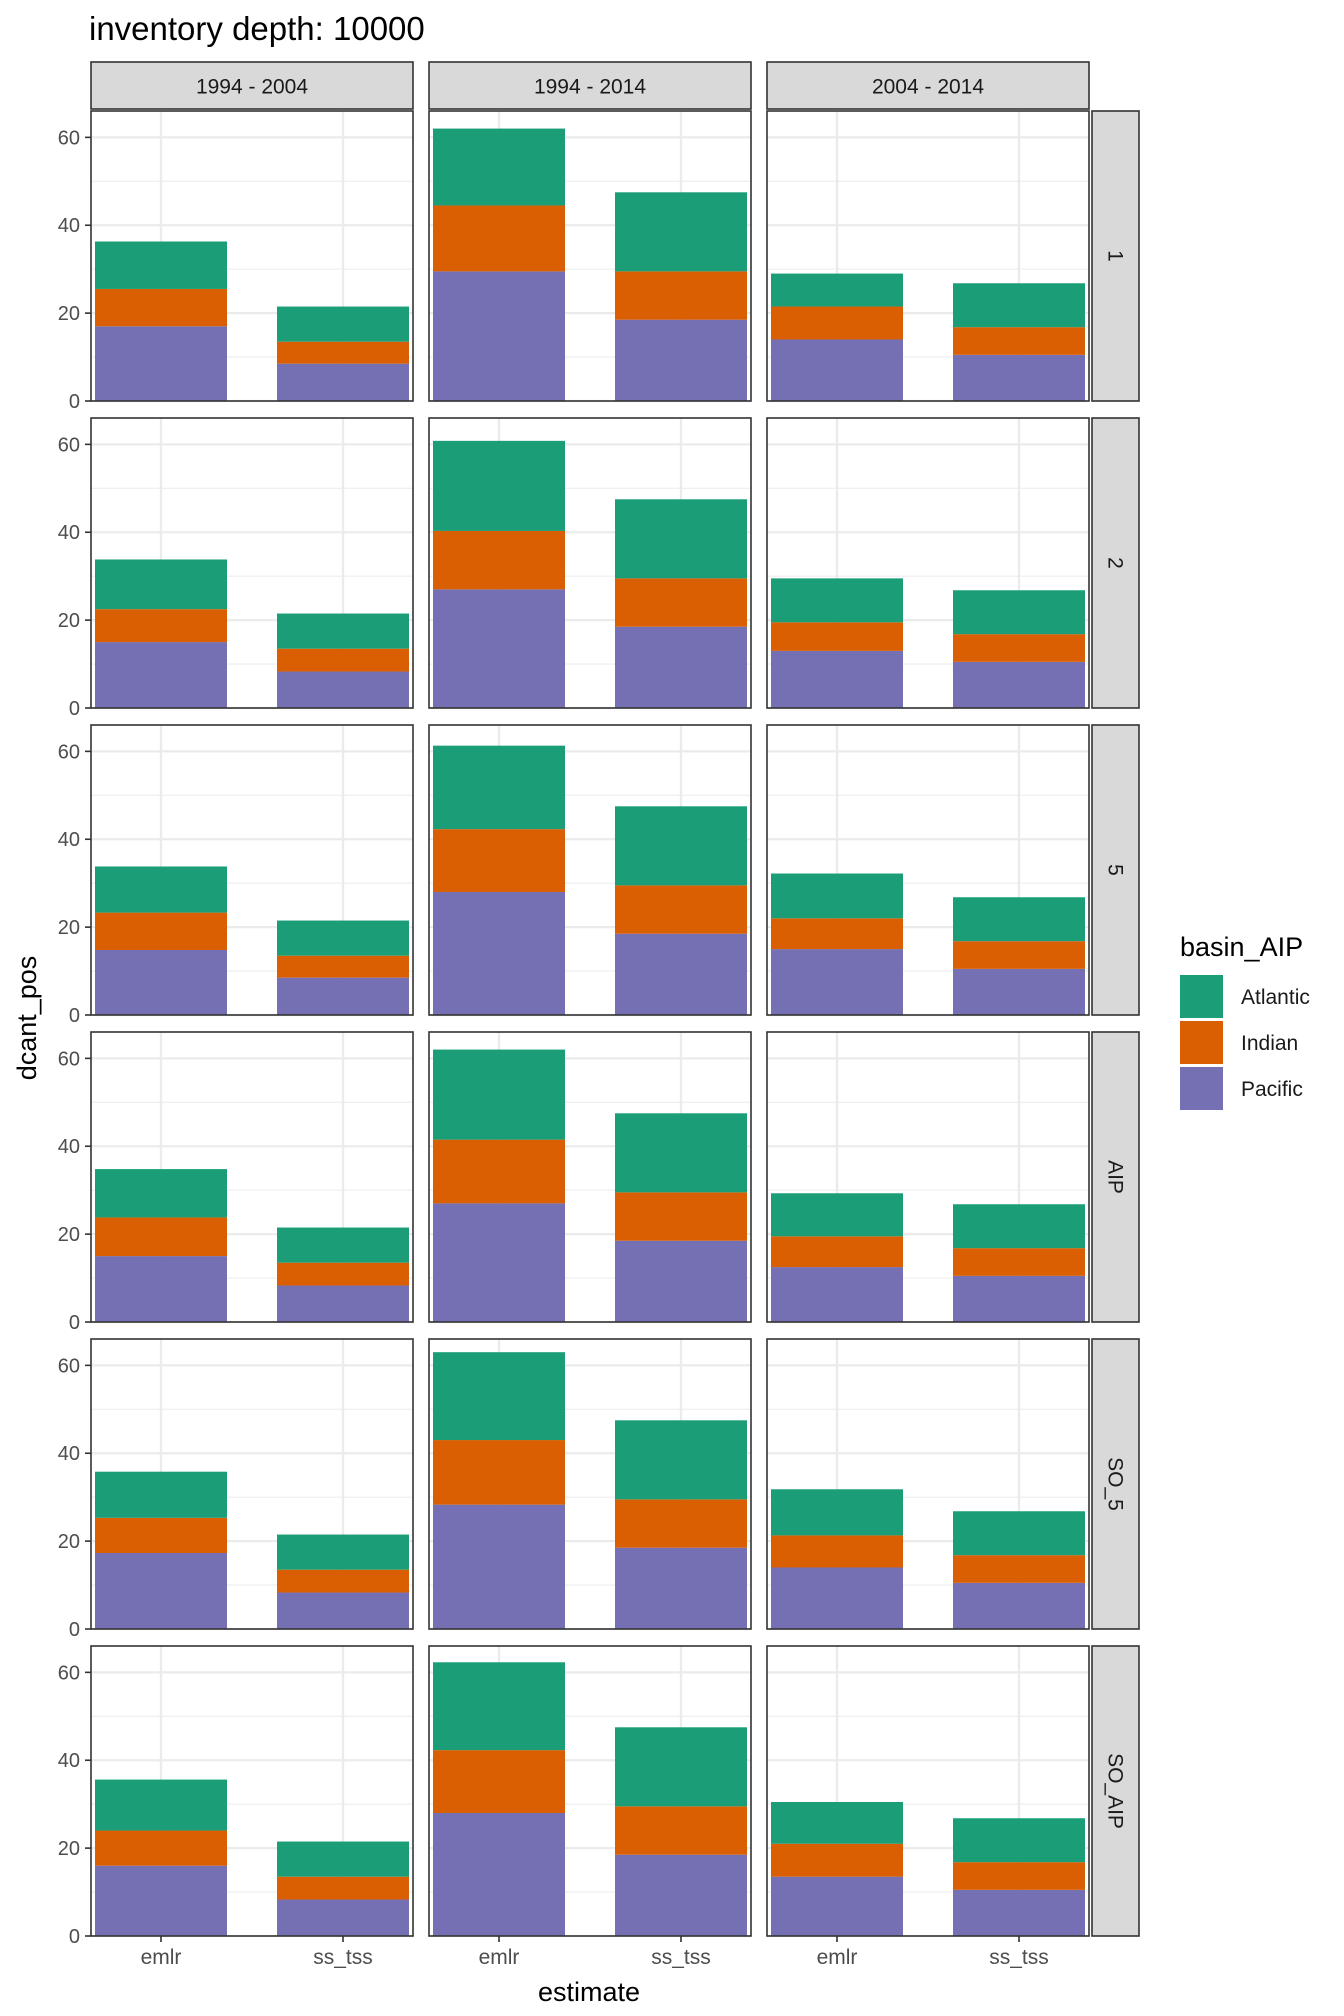  What do you see at coordinates (161, 1957) in the screenshot?
I see `x-tick-label: emlr` at bounding box center [161, 1957].